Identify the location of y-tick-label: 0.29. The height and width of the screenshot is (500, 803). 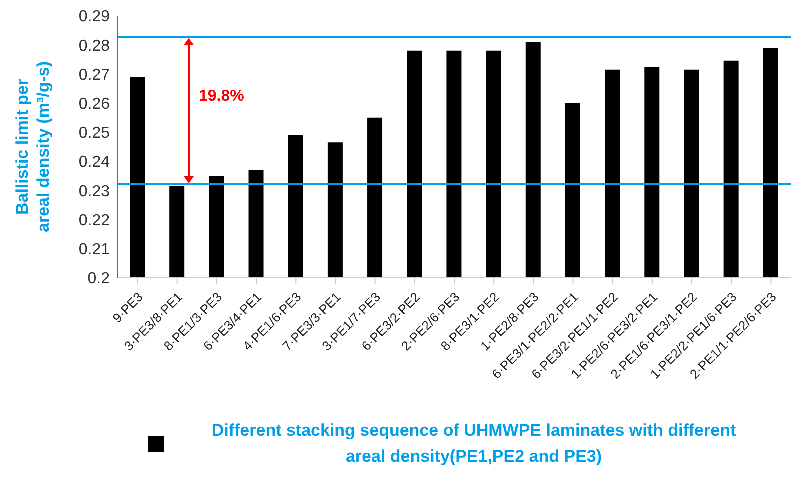
(94, 17).